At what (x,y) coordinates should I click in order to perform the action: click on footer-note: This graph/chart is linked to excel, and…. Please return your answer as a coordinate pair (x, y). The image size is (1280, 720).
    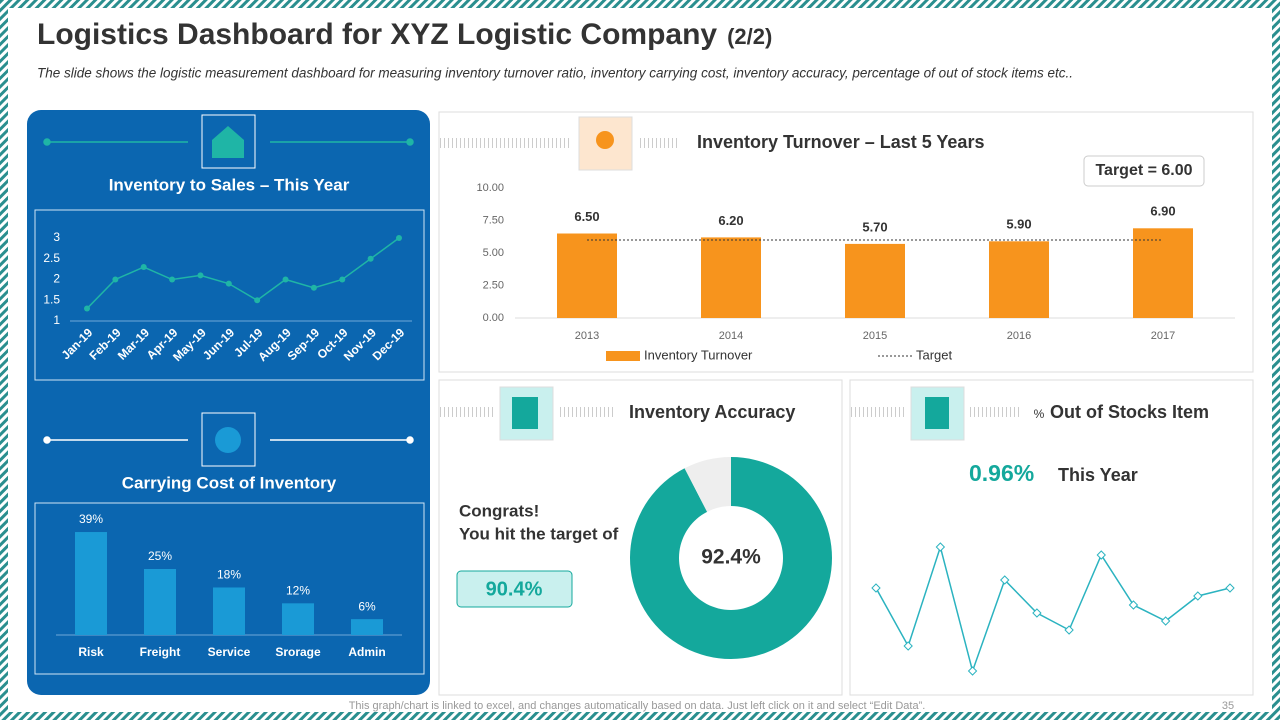
    Looking at the image, I should click on (637, 706).